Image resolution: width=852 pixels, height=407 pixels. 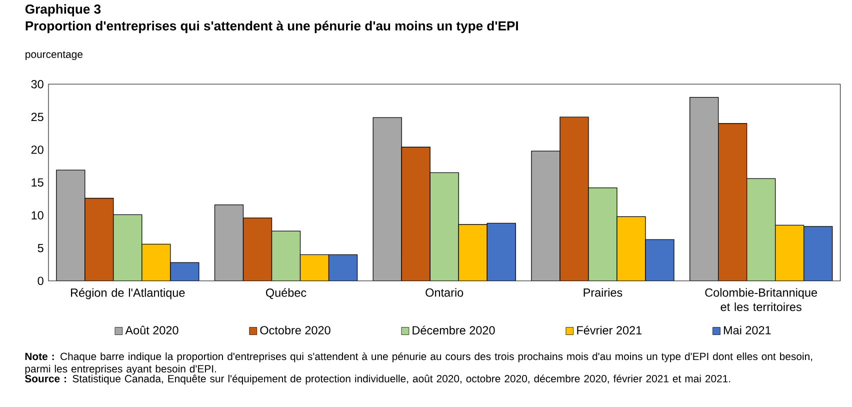 What do you see at coordinates (603, 292) in the screenshot?
I see `x-tick-label: Prairies` at bounding box center [603, 292].